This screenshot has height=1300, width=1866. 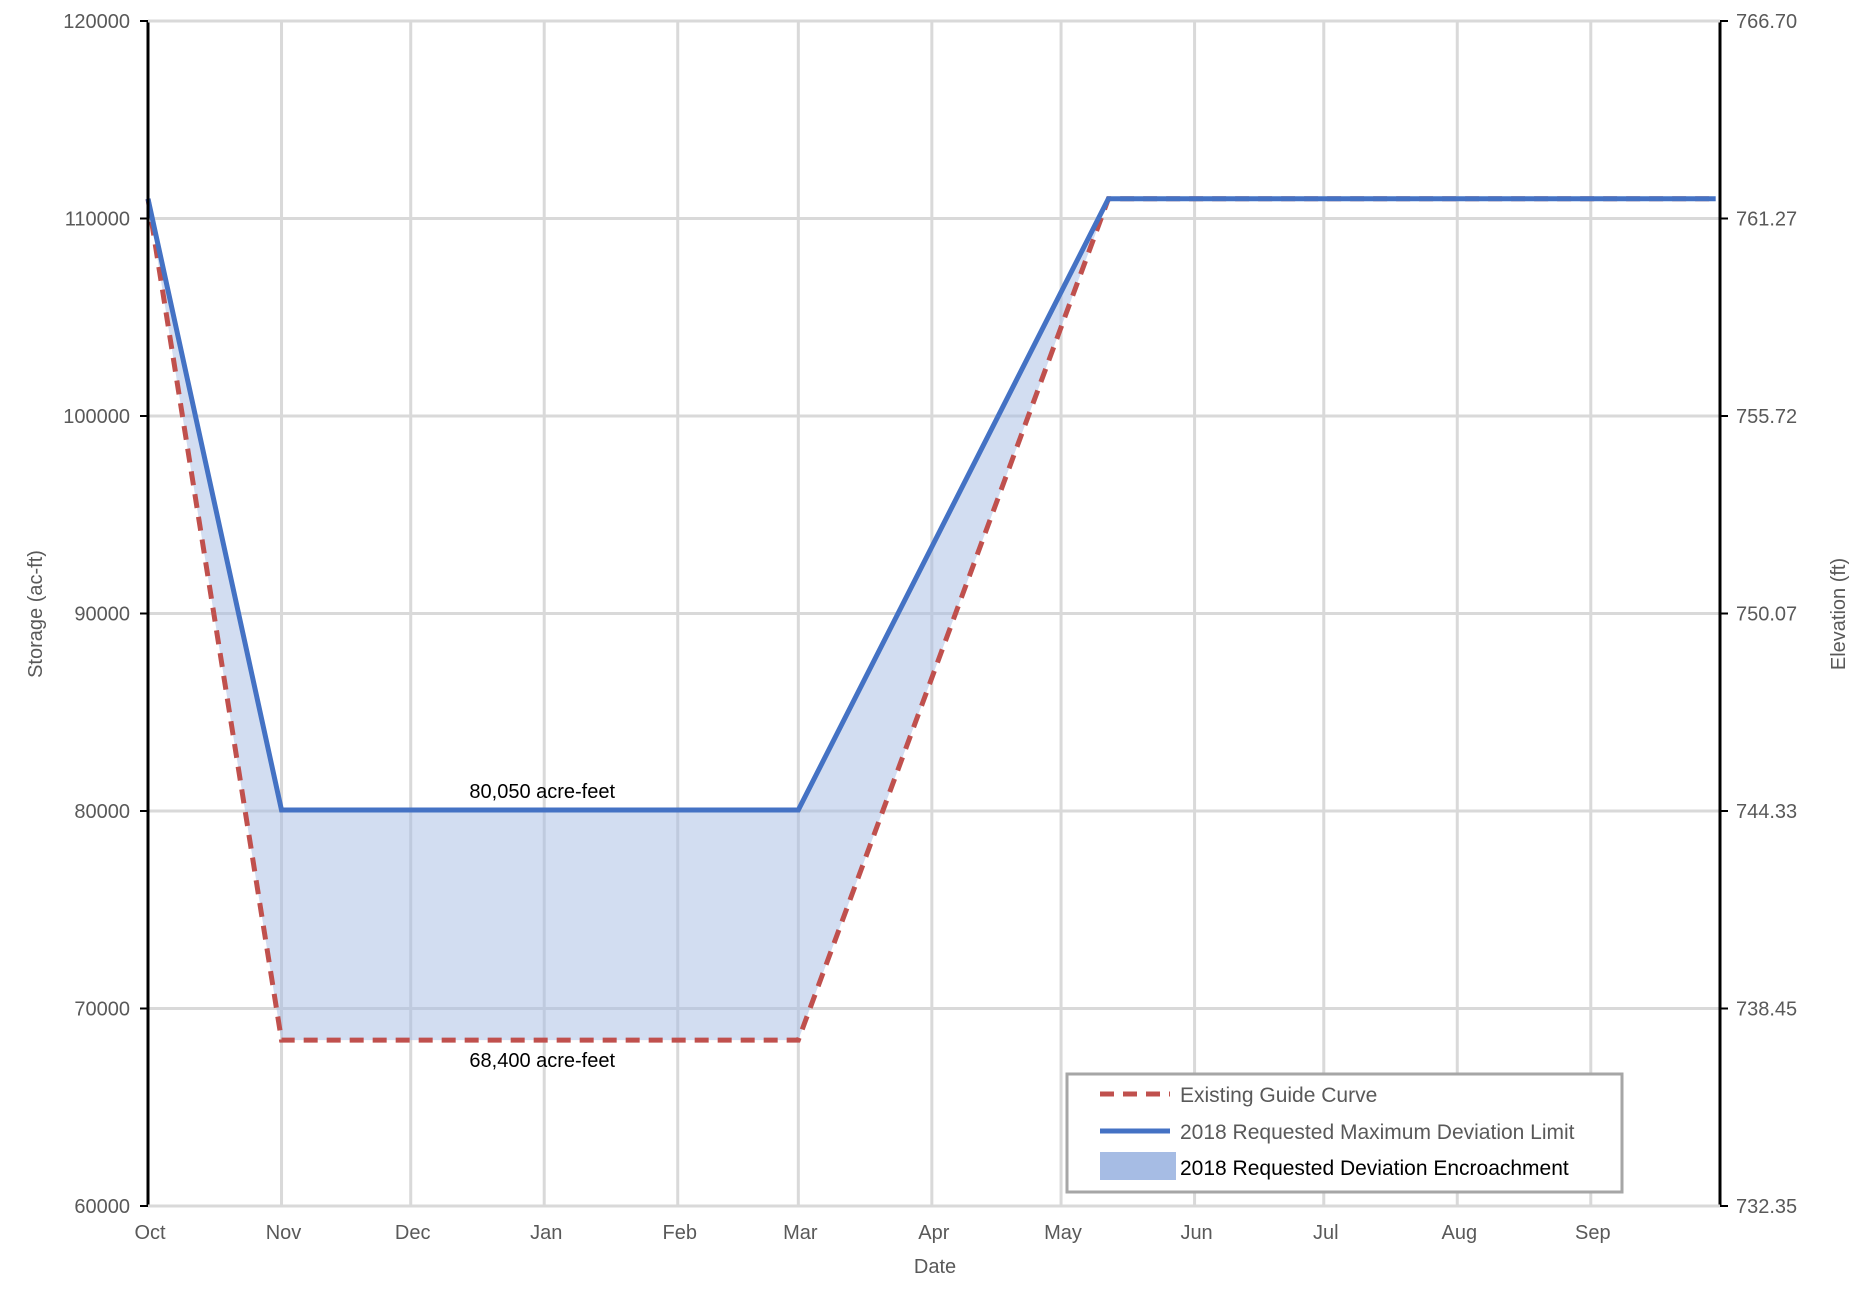 What do you see at coordinates (680, 1233) in the screenshot?
I see `x-tick-label: Feb` at bounding box center [680, 1233].